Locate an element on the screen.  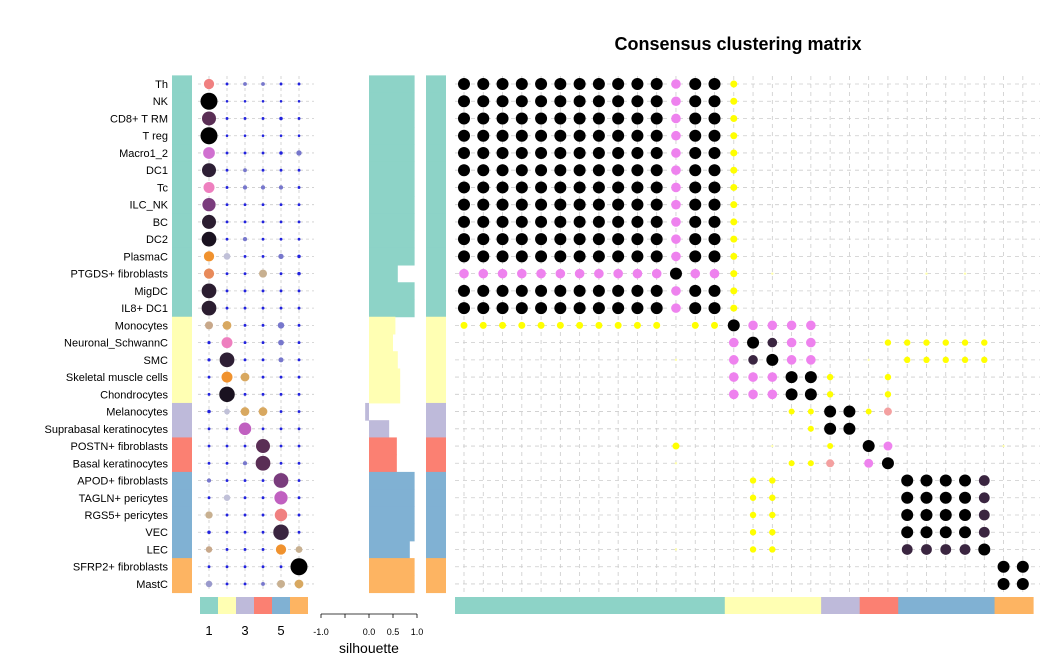
row-label: Neuronal_SchwannC is located at coordinates (116, 344).